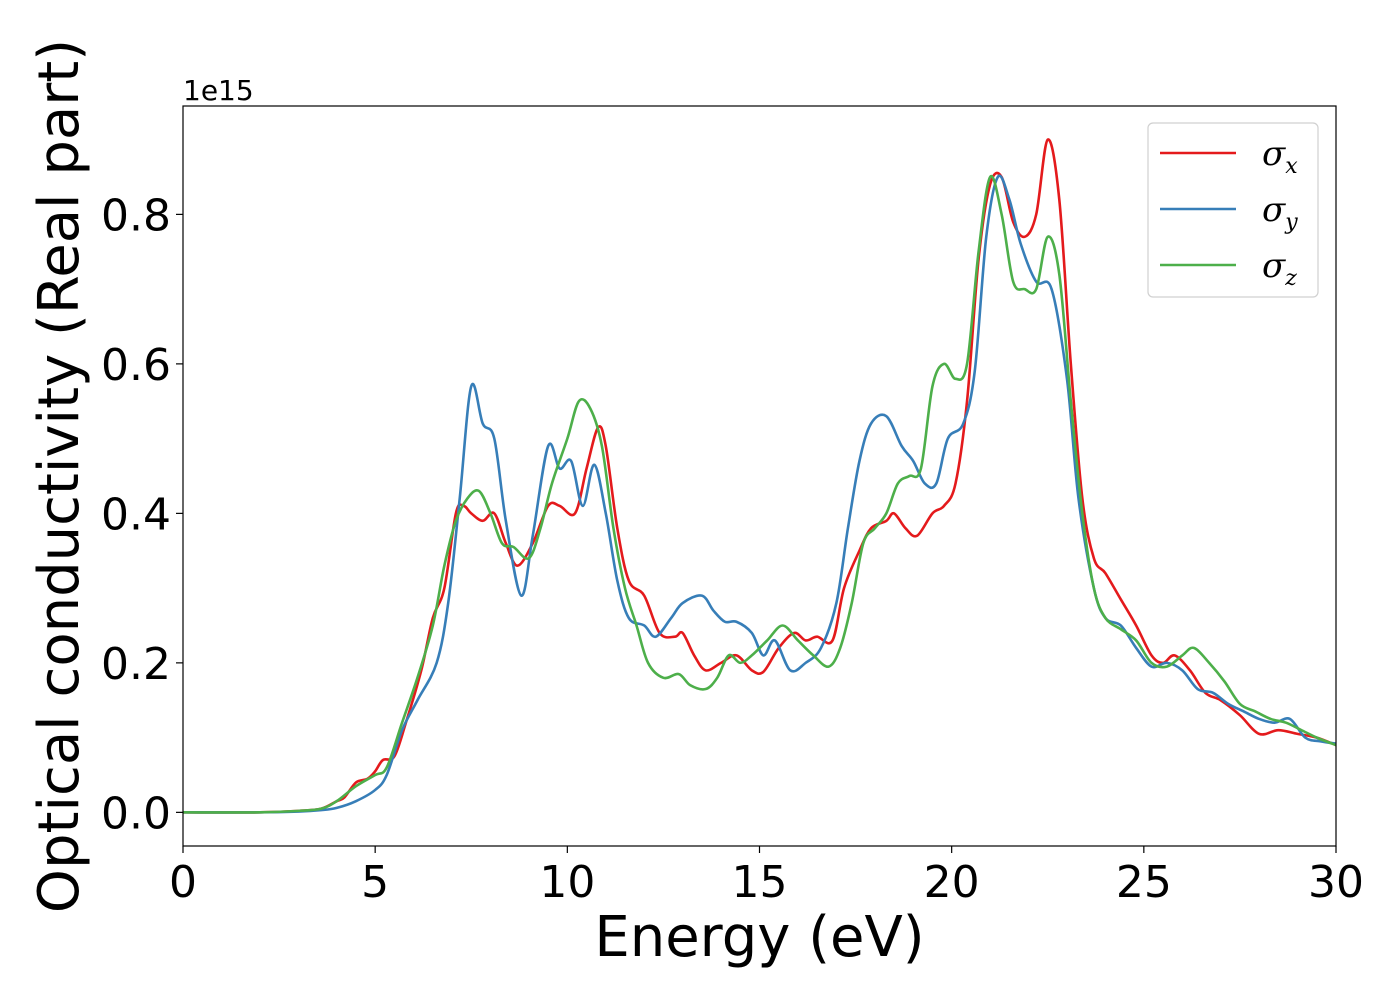 The height and width of the screenshot is (1000, 1400). Describe the element at coordinates (952, 882) in the screenshot. I see `x-tick-label: 20` at that location.